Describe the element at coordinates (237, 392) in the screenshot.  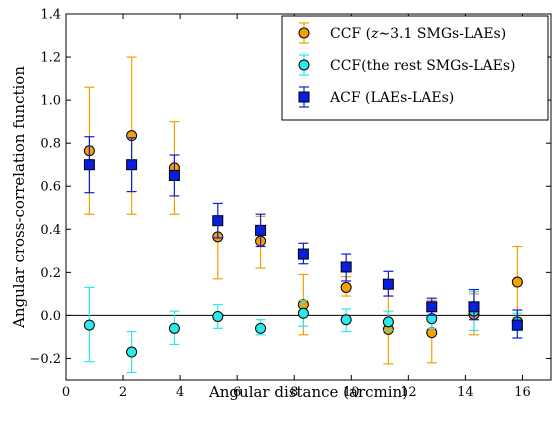
I see `x-tick-label: 6` at that location.